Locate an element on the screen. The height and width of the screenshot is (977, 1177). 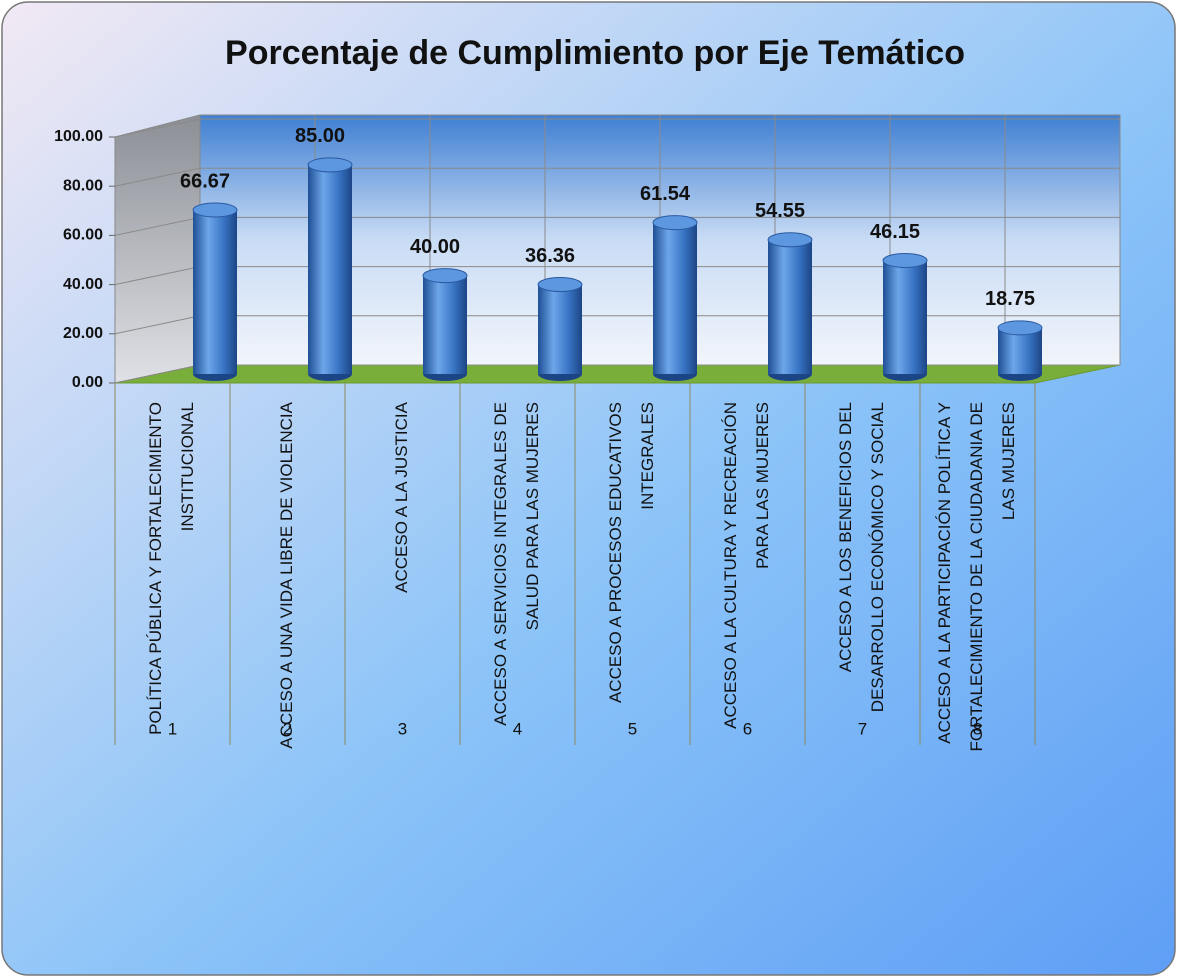
data-label: 85.00 is located at coordinates (320, 136).